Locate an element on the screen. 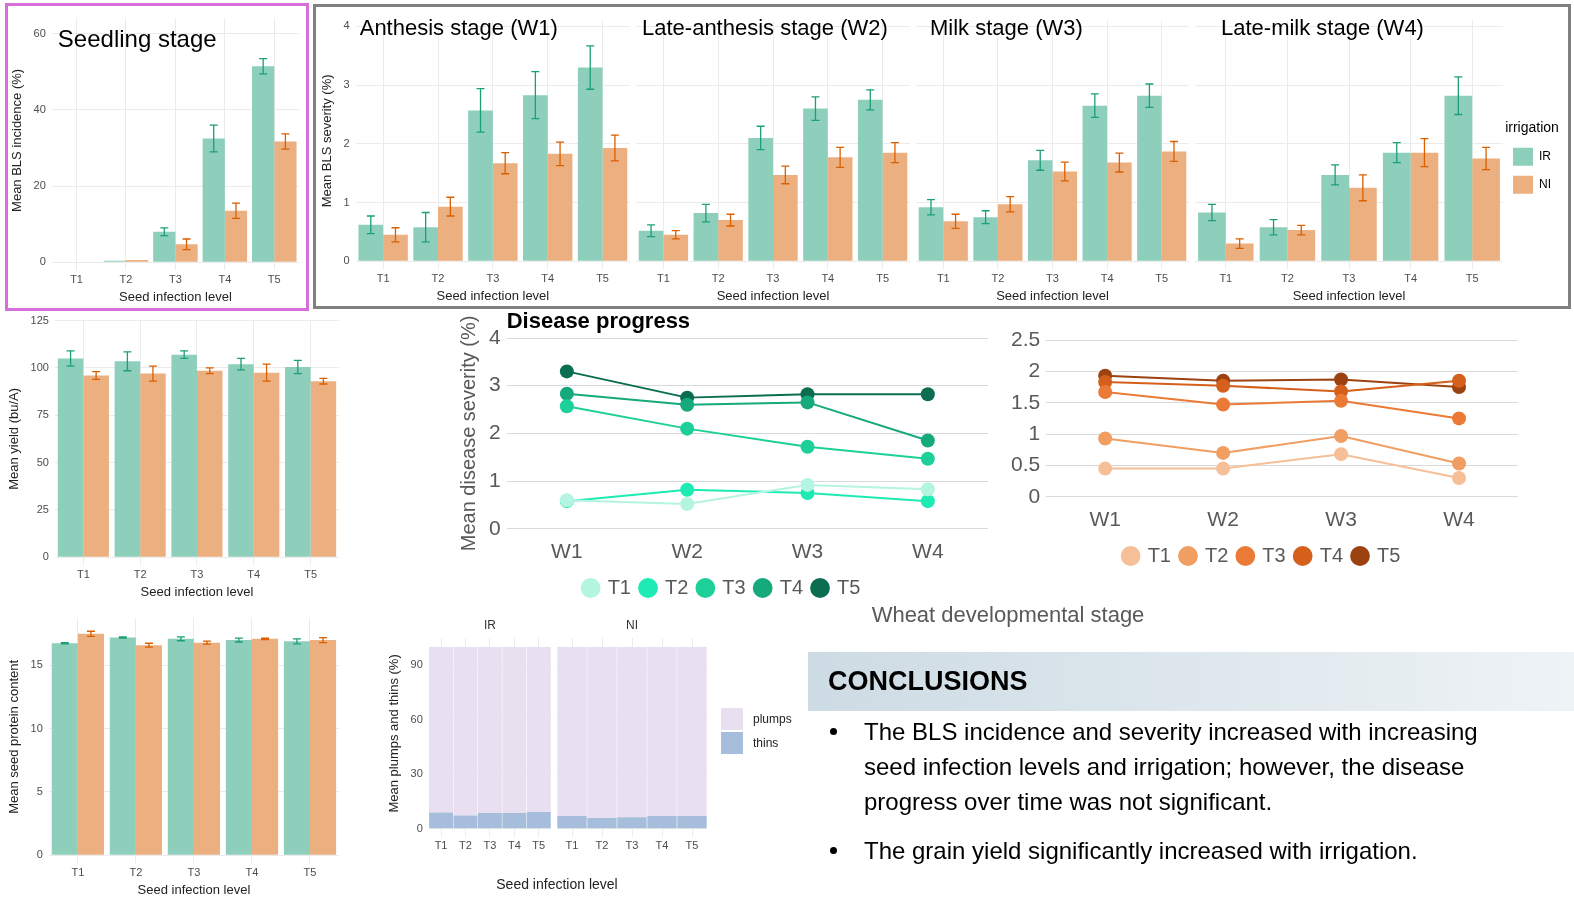 Image resolution: width=1574 pixels, height=901 pixels. legend-label: NI is located at coordinates (1545, 184).